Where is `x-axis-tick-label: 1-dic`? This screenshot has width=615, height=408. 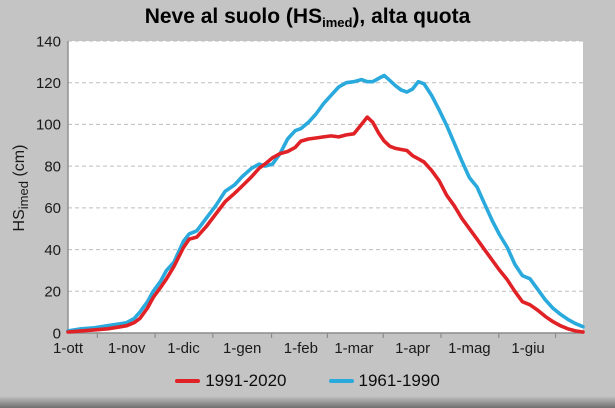 x-axis-tick-label: 1-dic is located at coordinates (183, 348).